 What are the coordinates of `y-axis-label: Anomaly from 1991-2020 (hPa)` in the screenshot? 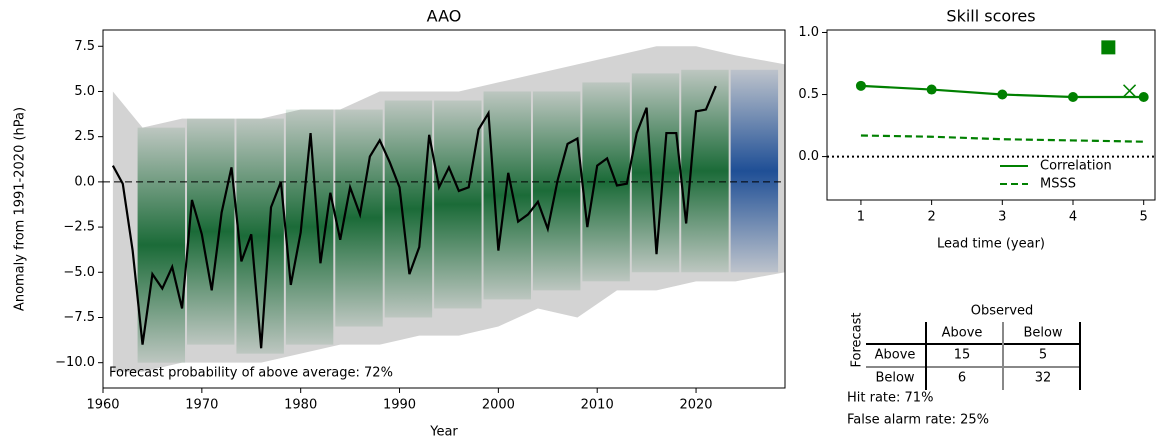 It's located at (20, 209).